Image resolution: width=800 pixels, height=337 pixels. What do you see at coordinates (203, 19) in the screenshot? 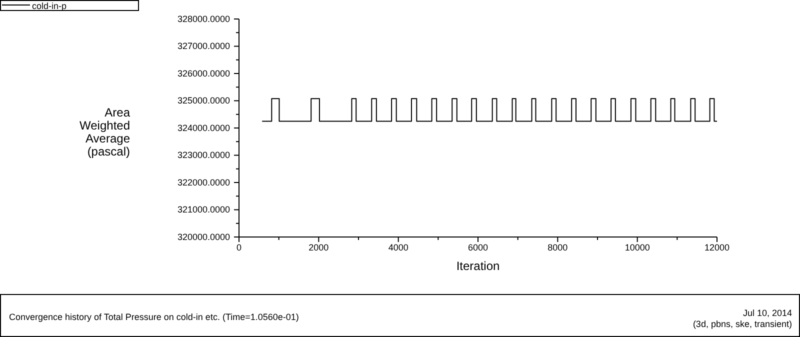
I see `y-tick-label: 328000.0000` at bounding box center [203, 19].